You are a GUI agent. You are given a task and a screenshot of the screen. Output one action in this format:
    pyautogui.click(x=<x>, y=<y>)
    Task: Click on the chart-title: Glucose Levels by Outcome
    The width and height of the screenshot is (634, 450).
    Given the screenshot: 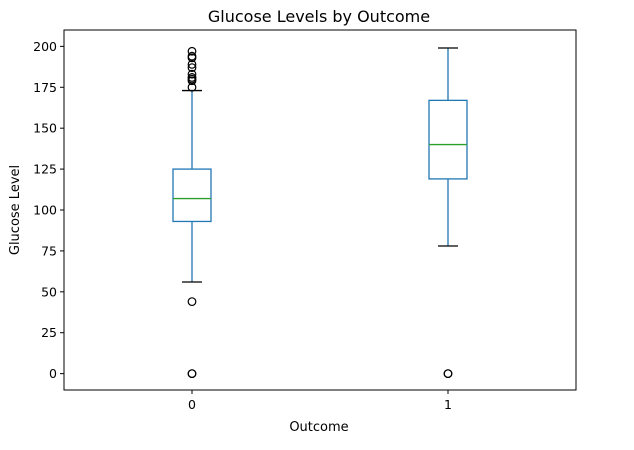 What is the action you would take?
    pyautogui.click(x=319, y=16)
    